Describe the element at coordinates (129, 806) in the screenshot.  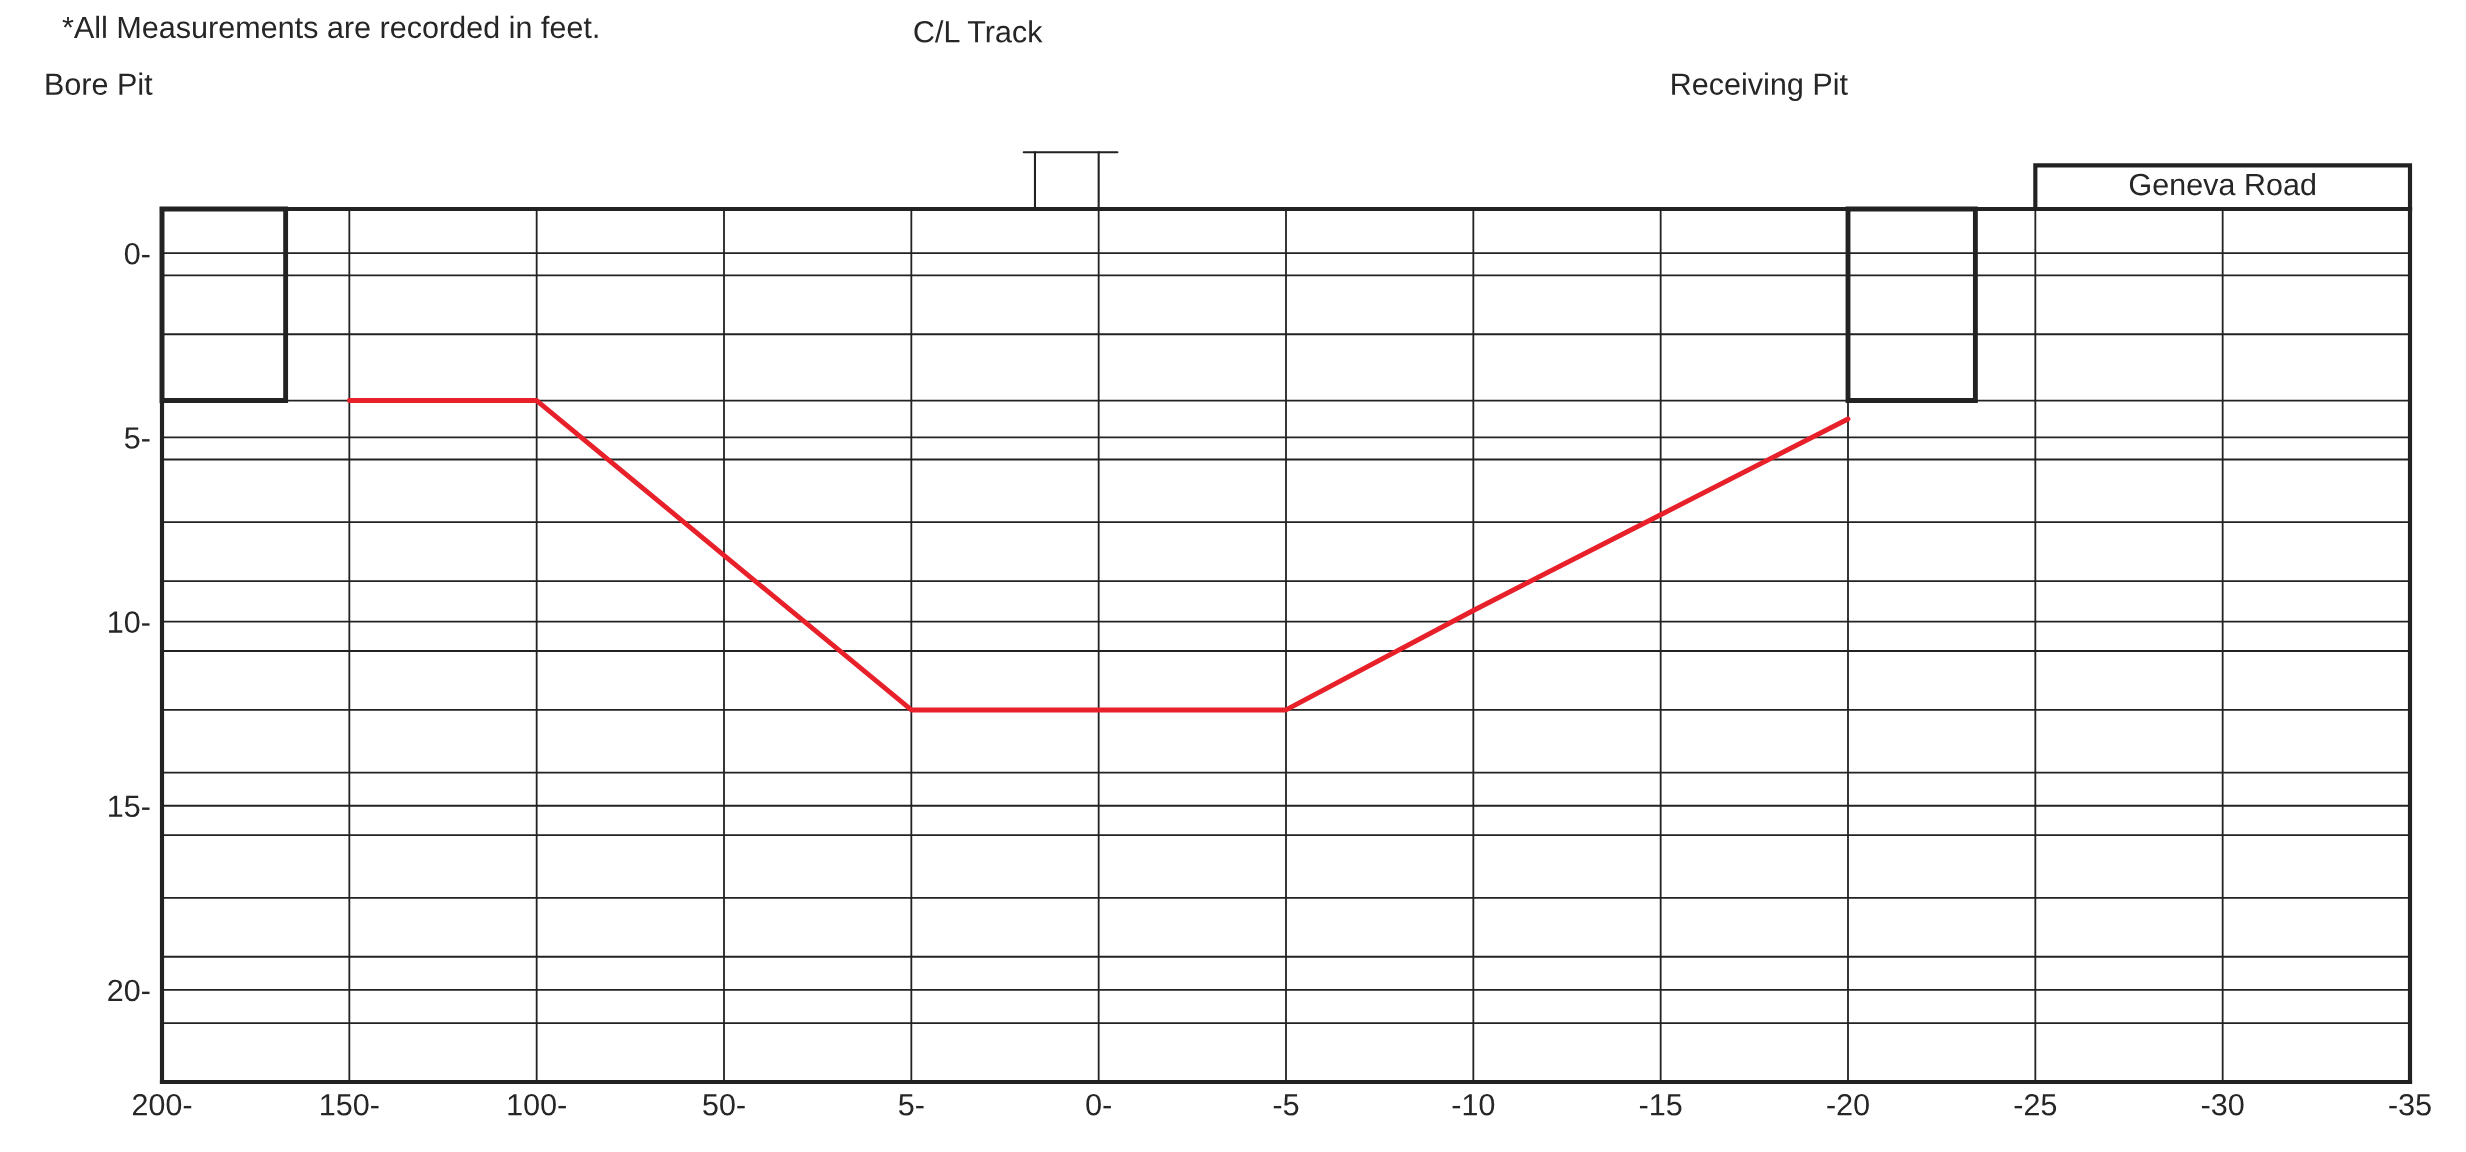
I see `y-tick-label: 15-` at that location.